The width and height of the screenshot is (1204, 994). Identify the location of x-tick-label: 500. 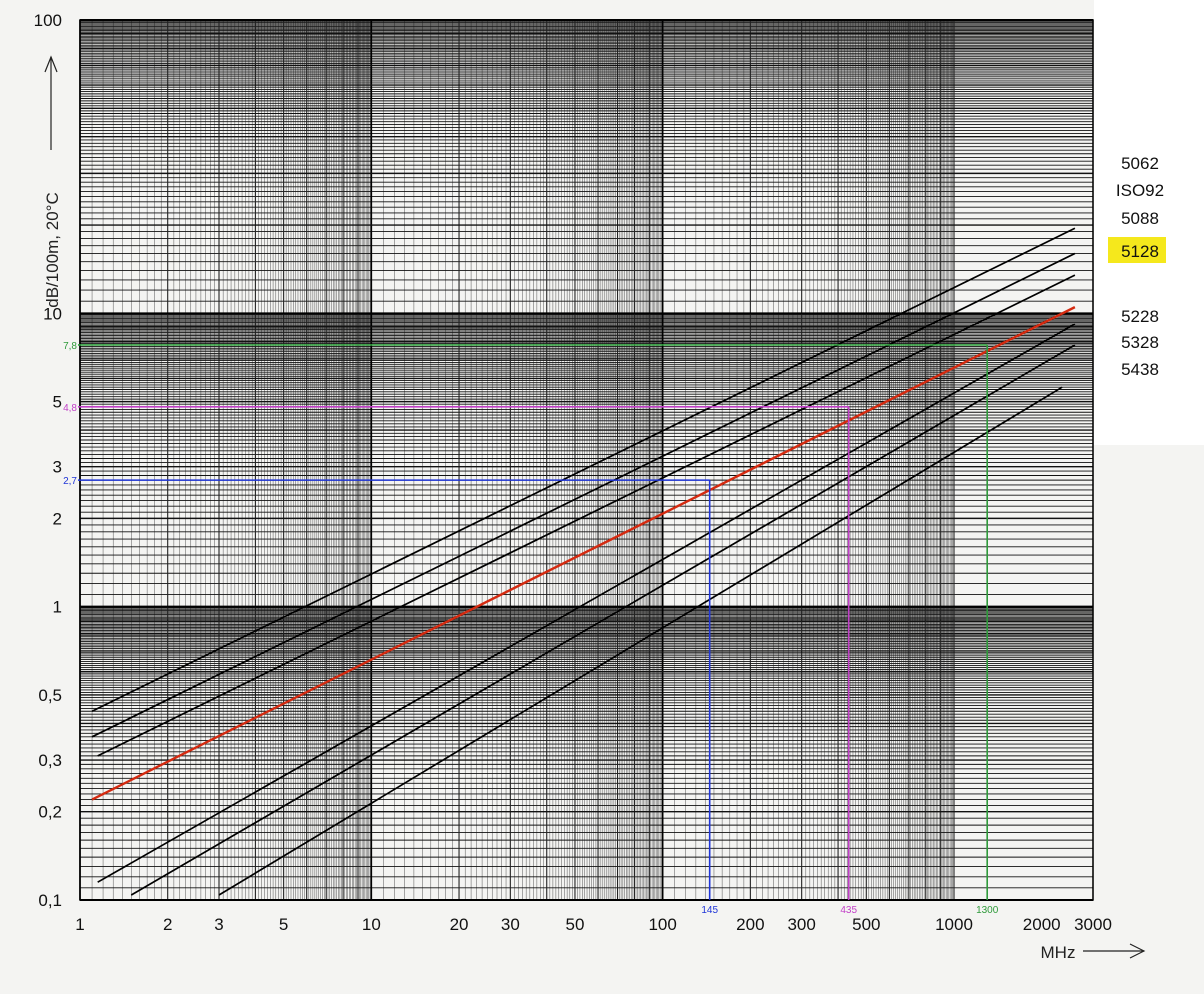
(866, 924).